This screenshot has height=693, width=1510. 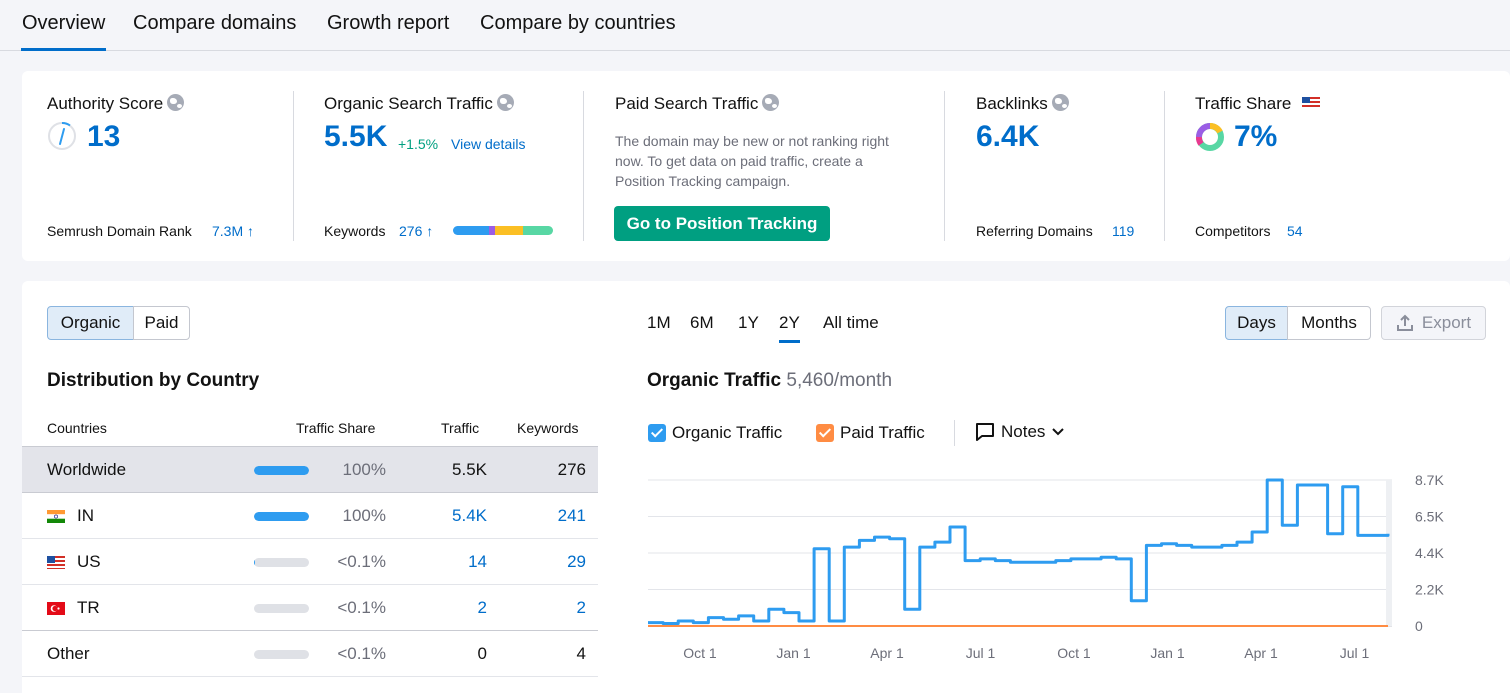 I want to click on period-1y: 1Y, so click(x=748, y=322).